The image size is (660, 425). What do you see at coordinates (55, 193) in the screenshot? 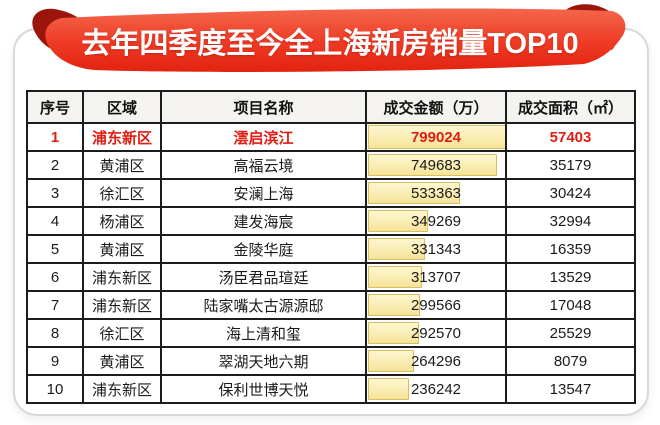
I see `rank-cell: 3` at bounding box center [55, 193].